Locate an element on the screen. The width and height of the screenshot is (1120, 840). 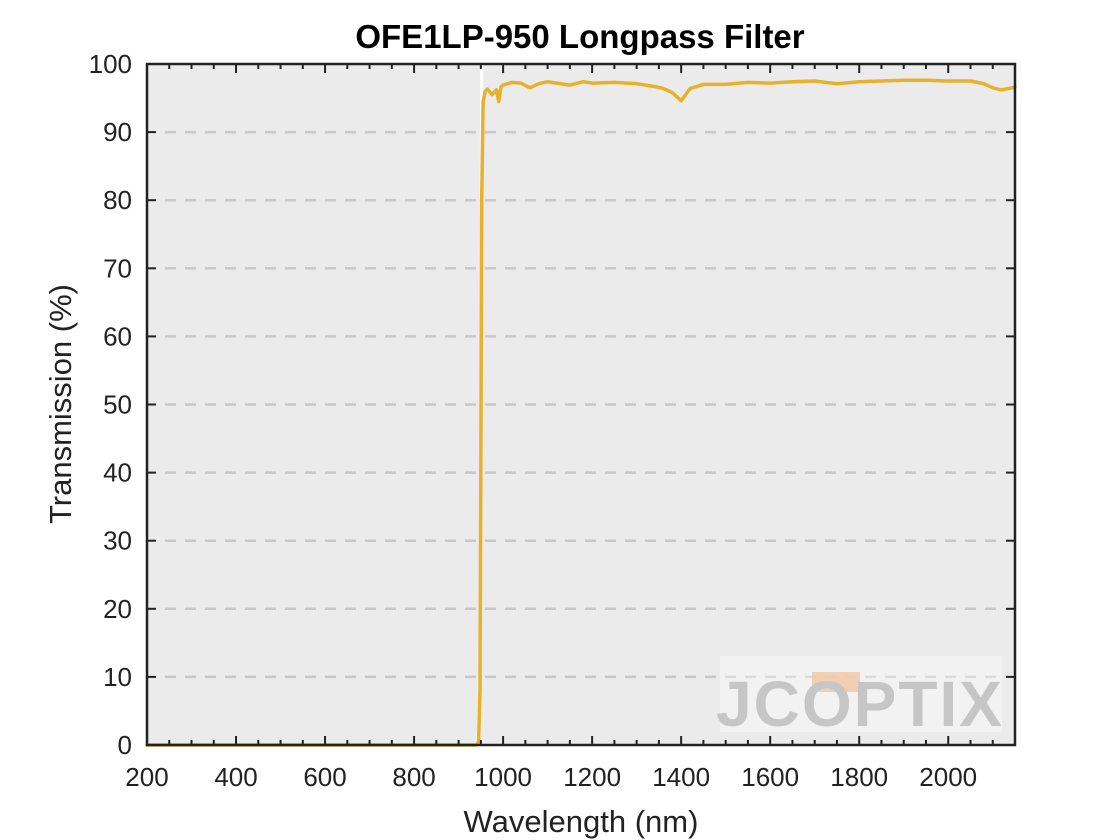
x-tick-label: 1600 is located at coordinates (770, 777).